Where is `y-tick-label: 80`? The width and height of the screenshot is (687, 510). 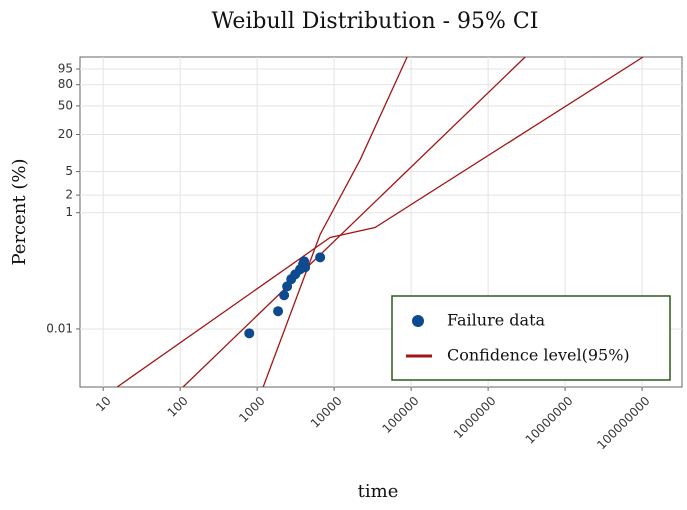
y-tick-label: 80 is located at coordinates (65, 84).